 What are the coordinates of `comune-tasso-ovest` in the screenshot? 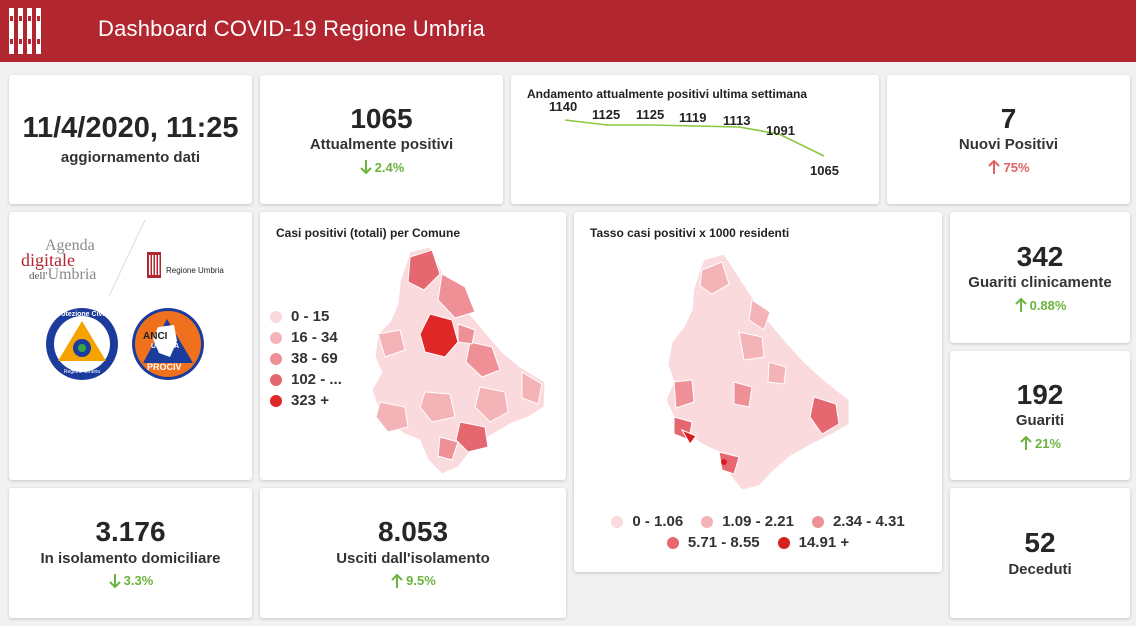 It's located at (684, 394).